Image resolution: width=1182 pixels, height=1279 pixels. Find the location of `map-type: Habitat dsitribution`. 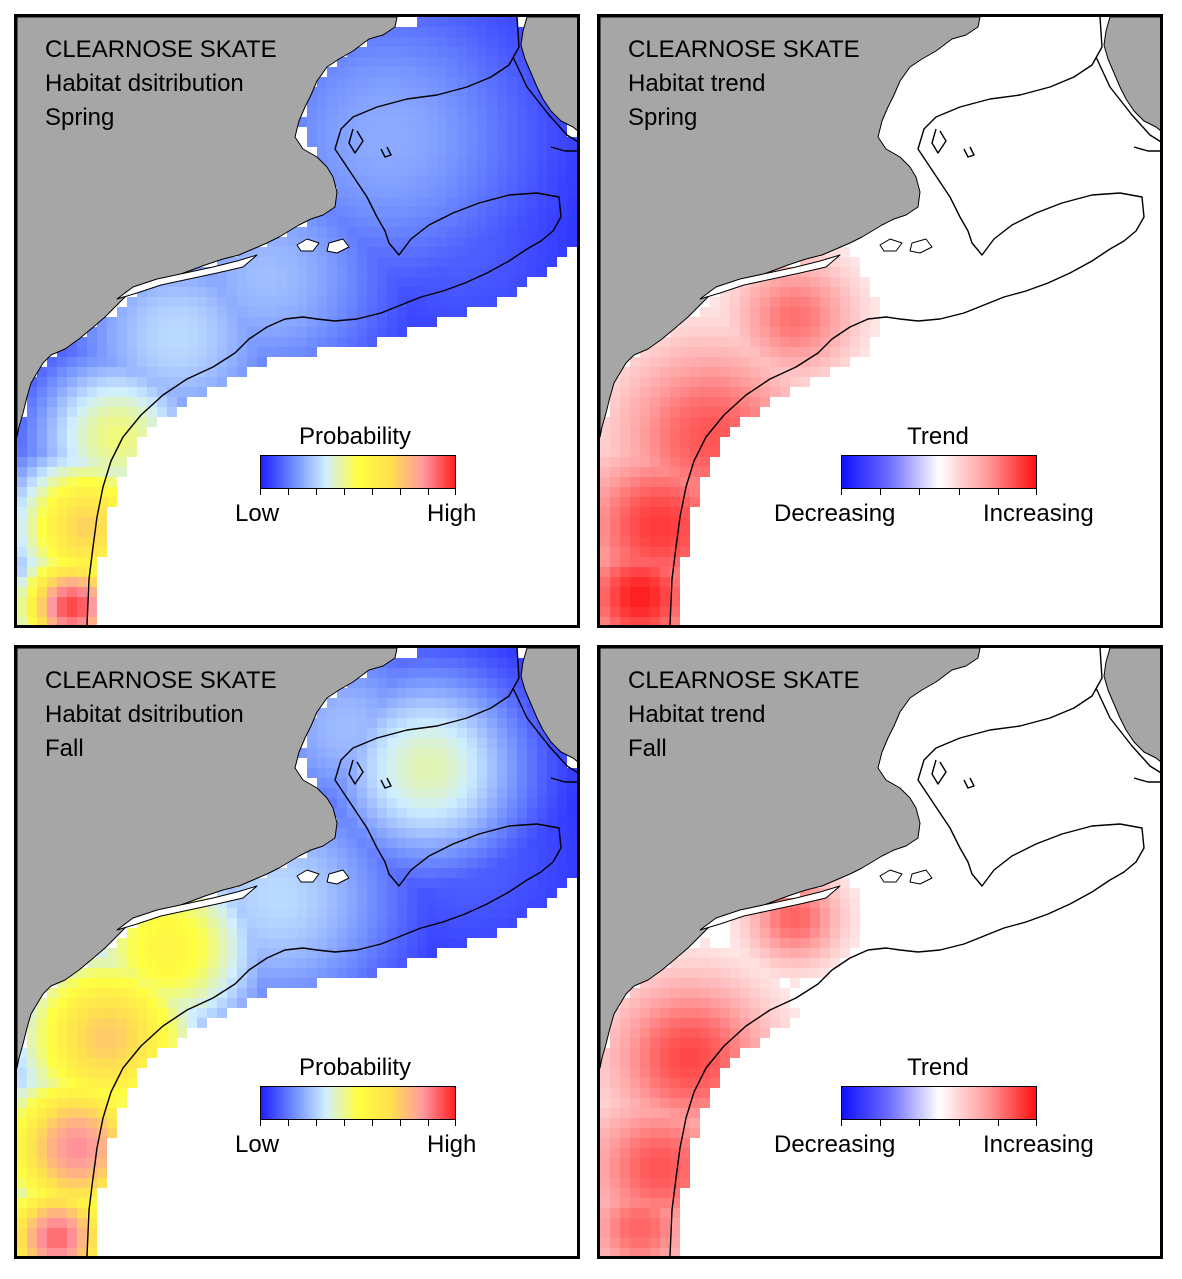

map-type: Habitat dsitribution is located at coordinates (144, 714).